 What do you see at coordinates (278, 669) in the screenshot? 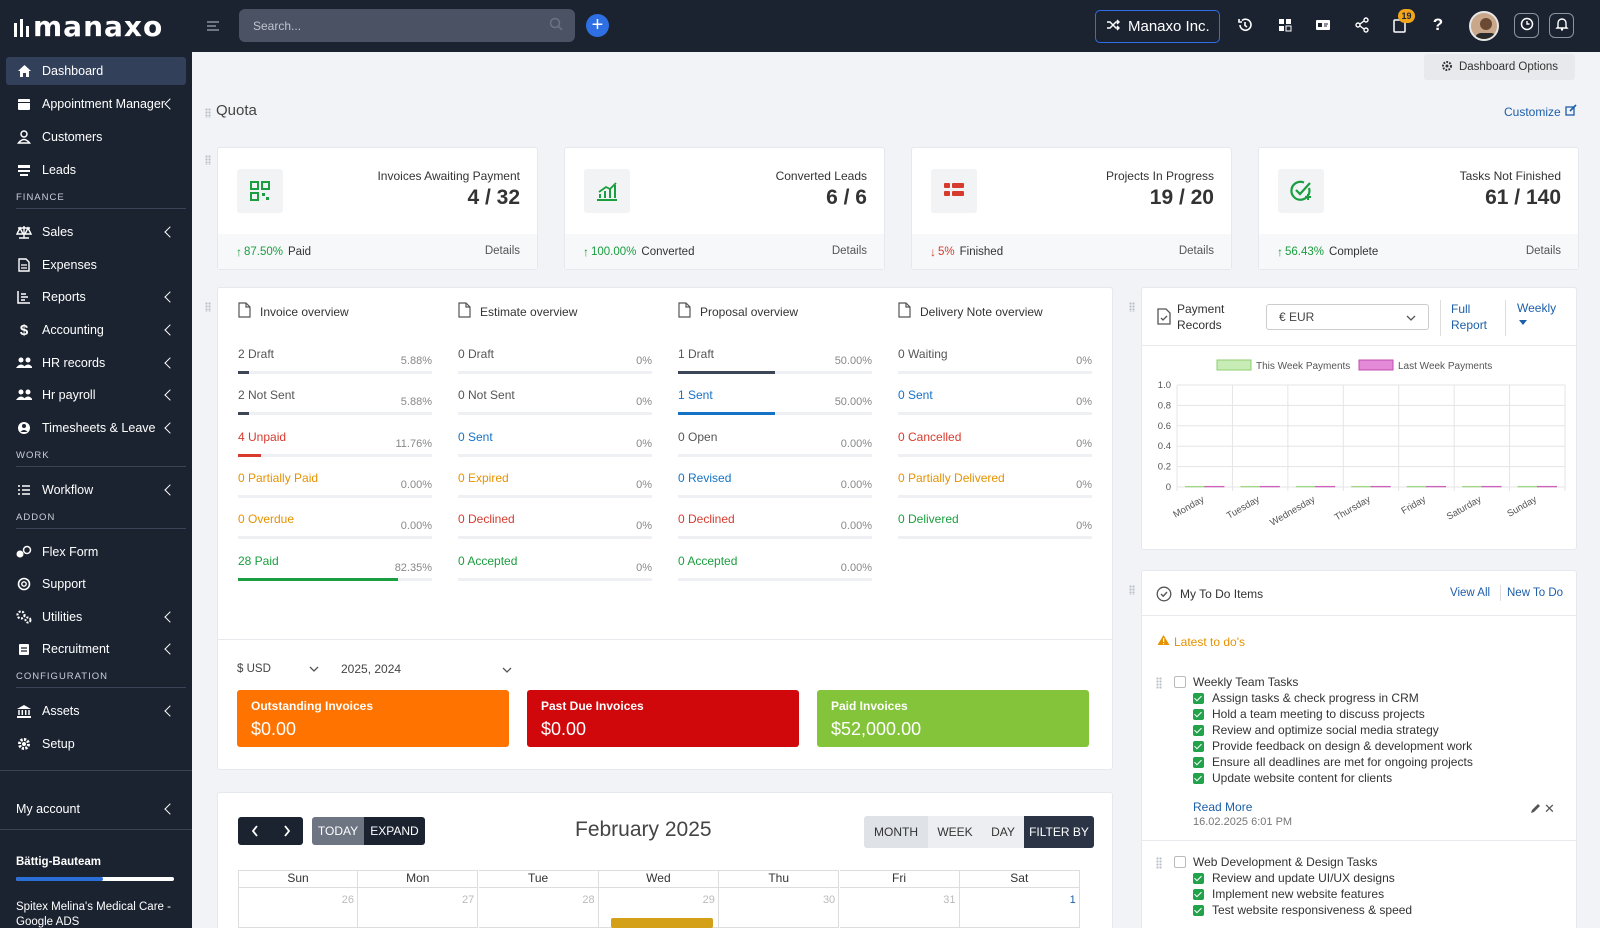
I see `currency-select: $ USD` at bounding box center [278, 669].